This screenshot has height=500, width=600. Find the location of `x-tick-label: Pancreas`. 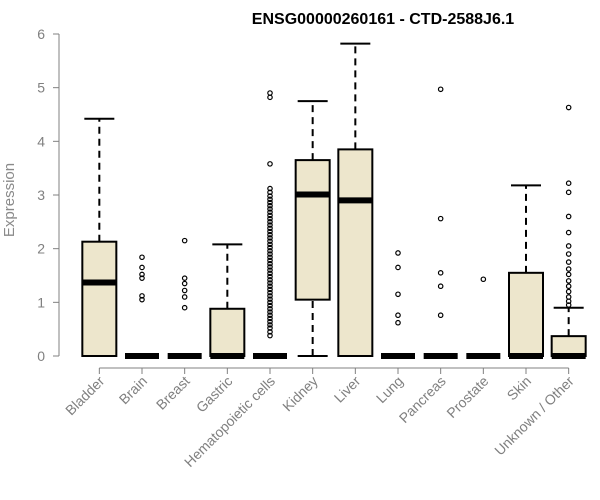

x-tick-label: Pancreas is located at coordinates (422, 399).